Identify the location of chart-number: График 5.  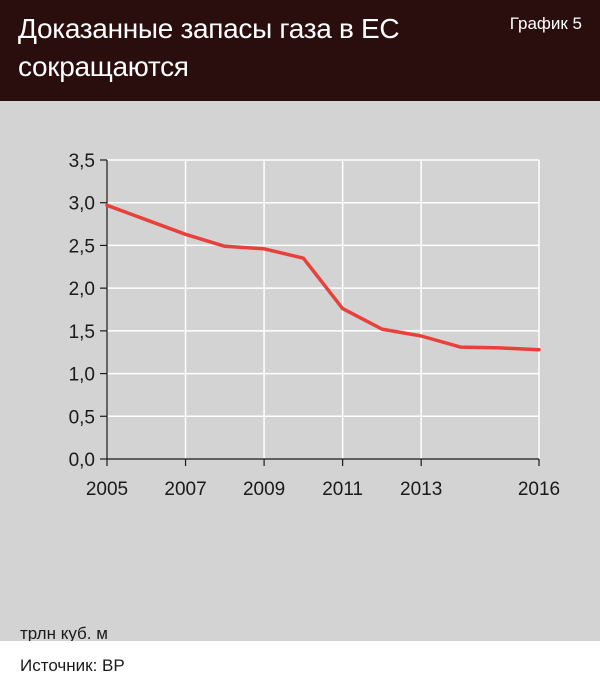
(545, 23).